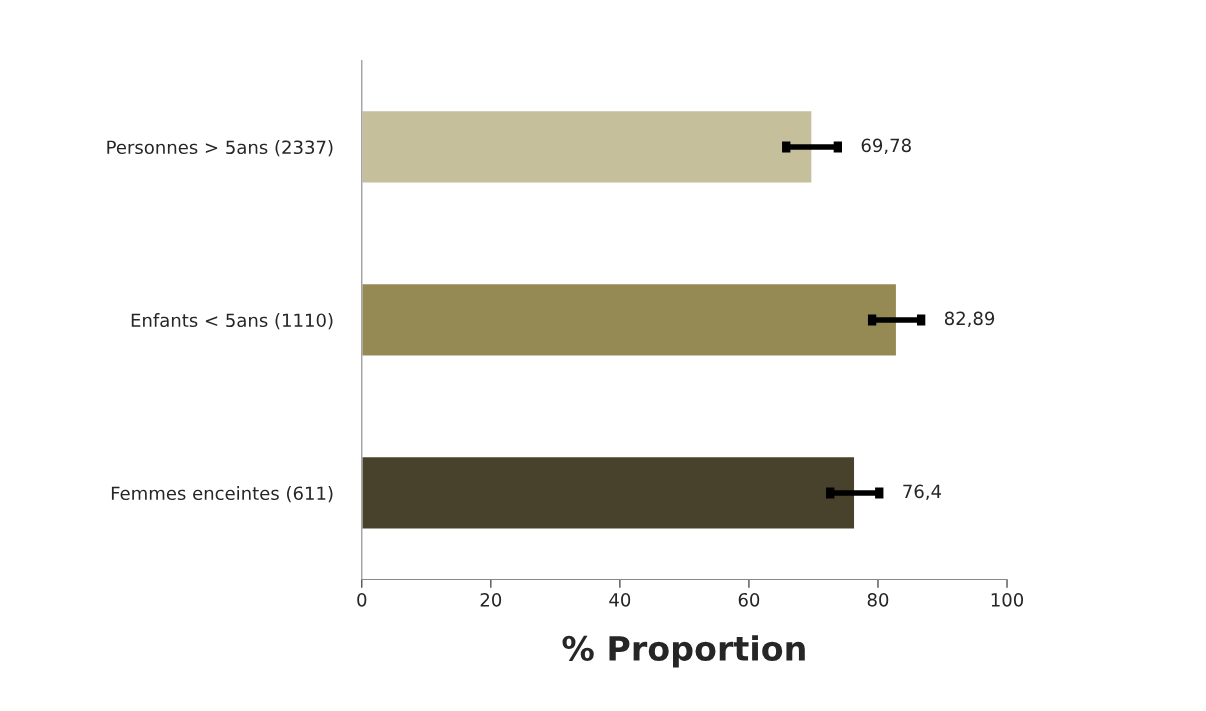 This screenshot has height=711, width=1206. I want to click on y-tick-label: Personnes > 5ans (2337), so click(220, 148).